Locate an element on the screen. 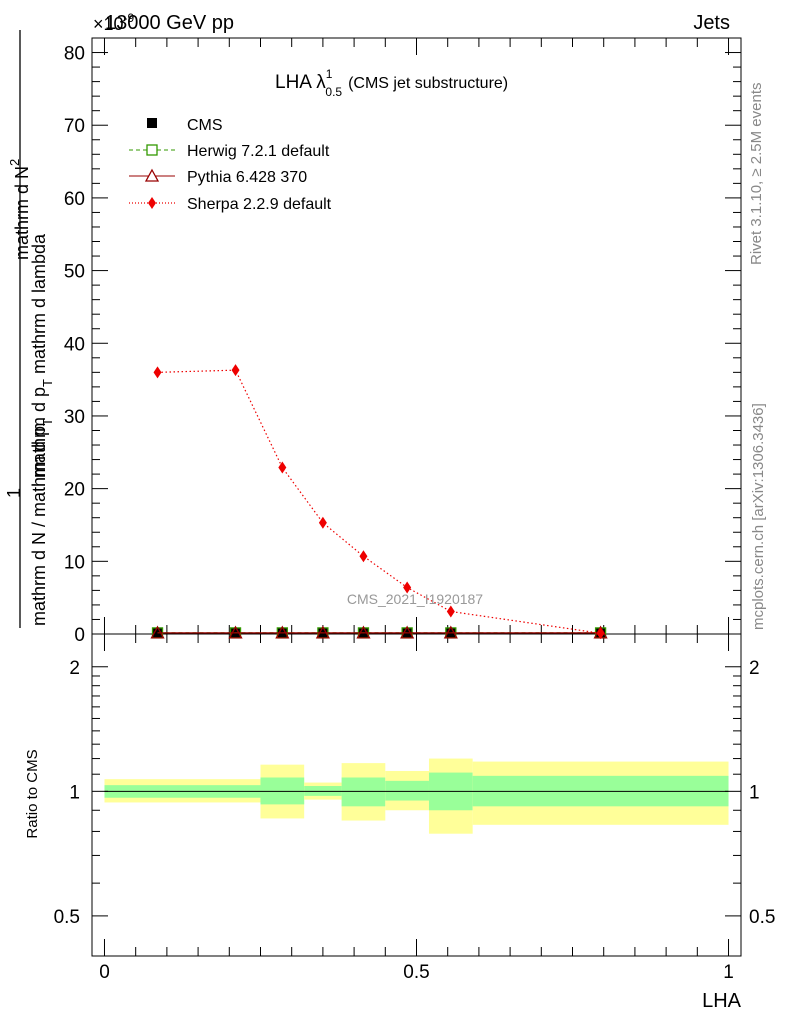  main-y-tick-label: 0 is located at coordinates (79, 635).